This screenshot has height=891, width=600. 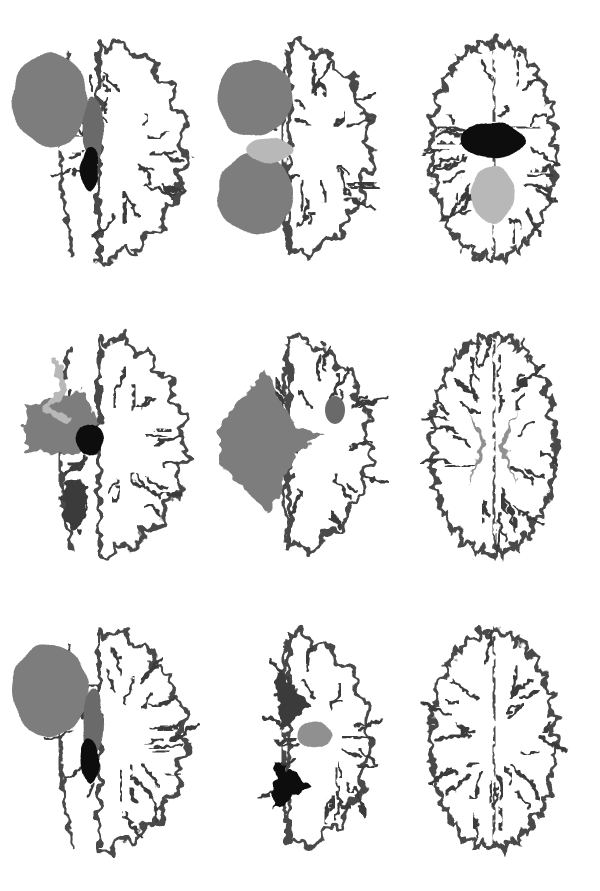 I want to click on slice-r3-c1-ventricle, so click(x=90, y=760).